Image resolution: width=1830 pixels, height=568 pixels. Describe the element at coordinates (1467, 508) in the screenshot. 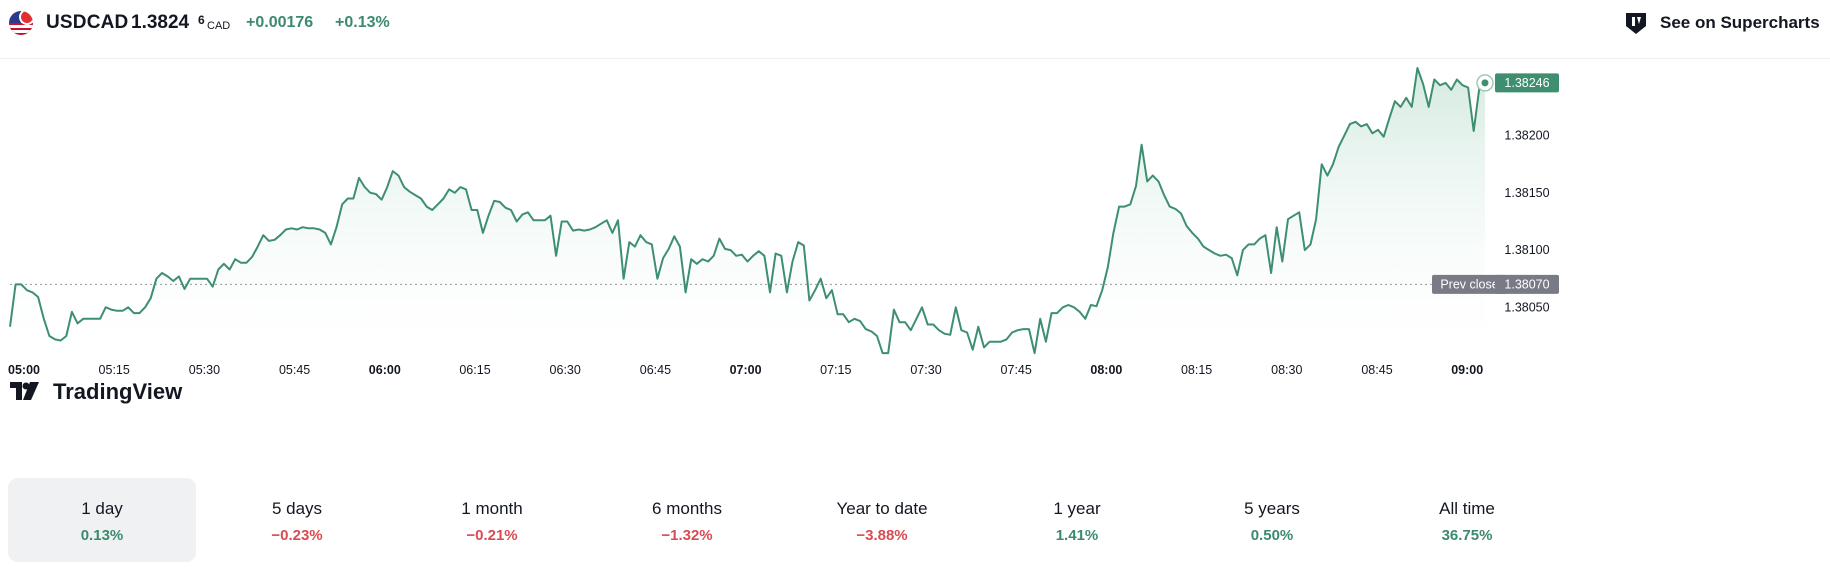

I see `period-tab-label: All time` at that location.